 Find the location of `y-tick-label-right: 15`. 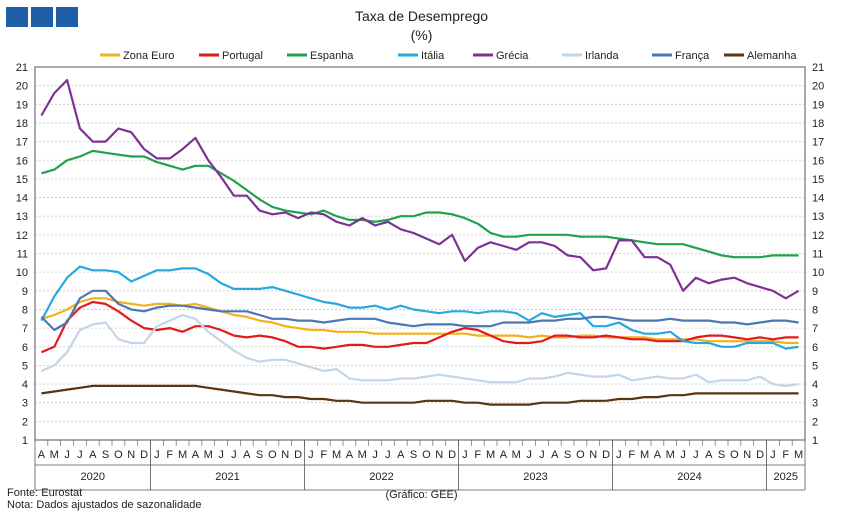

y-tick-label-right: 15 is located at coordinates (818, 180).